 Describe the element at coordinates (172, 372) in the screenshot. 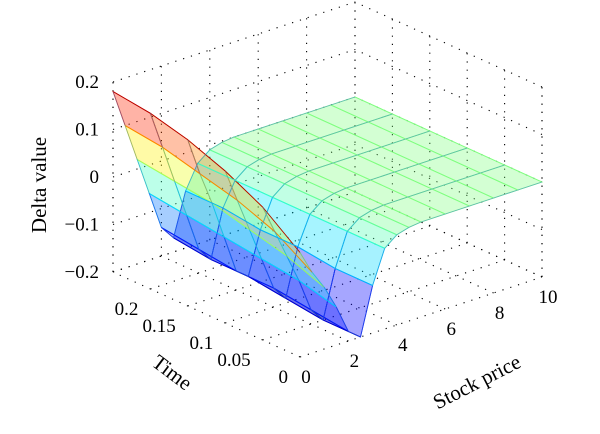

I see `y-axis-label: Time` at that location.